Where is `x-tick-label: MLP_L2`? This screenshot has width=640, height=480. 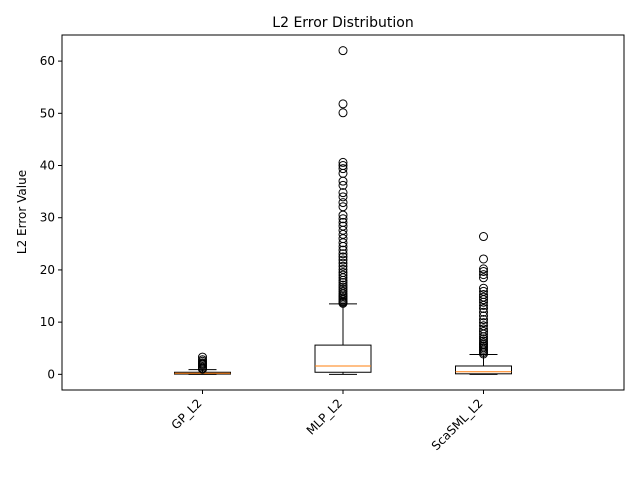
x-tick-label: MLP_L2 is located at coordinates (324, 416).